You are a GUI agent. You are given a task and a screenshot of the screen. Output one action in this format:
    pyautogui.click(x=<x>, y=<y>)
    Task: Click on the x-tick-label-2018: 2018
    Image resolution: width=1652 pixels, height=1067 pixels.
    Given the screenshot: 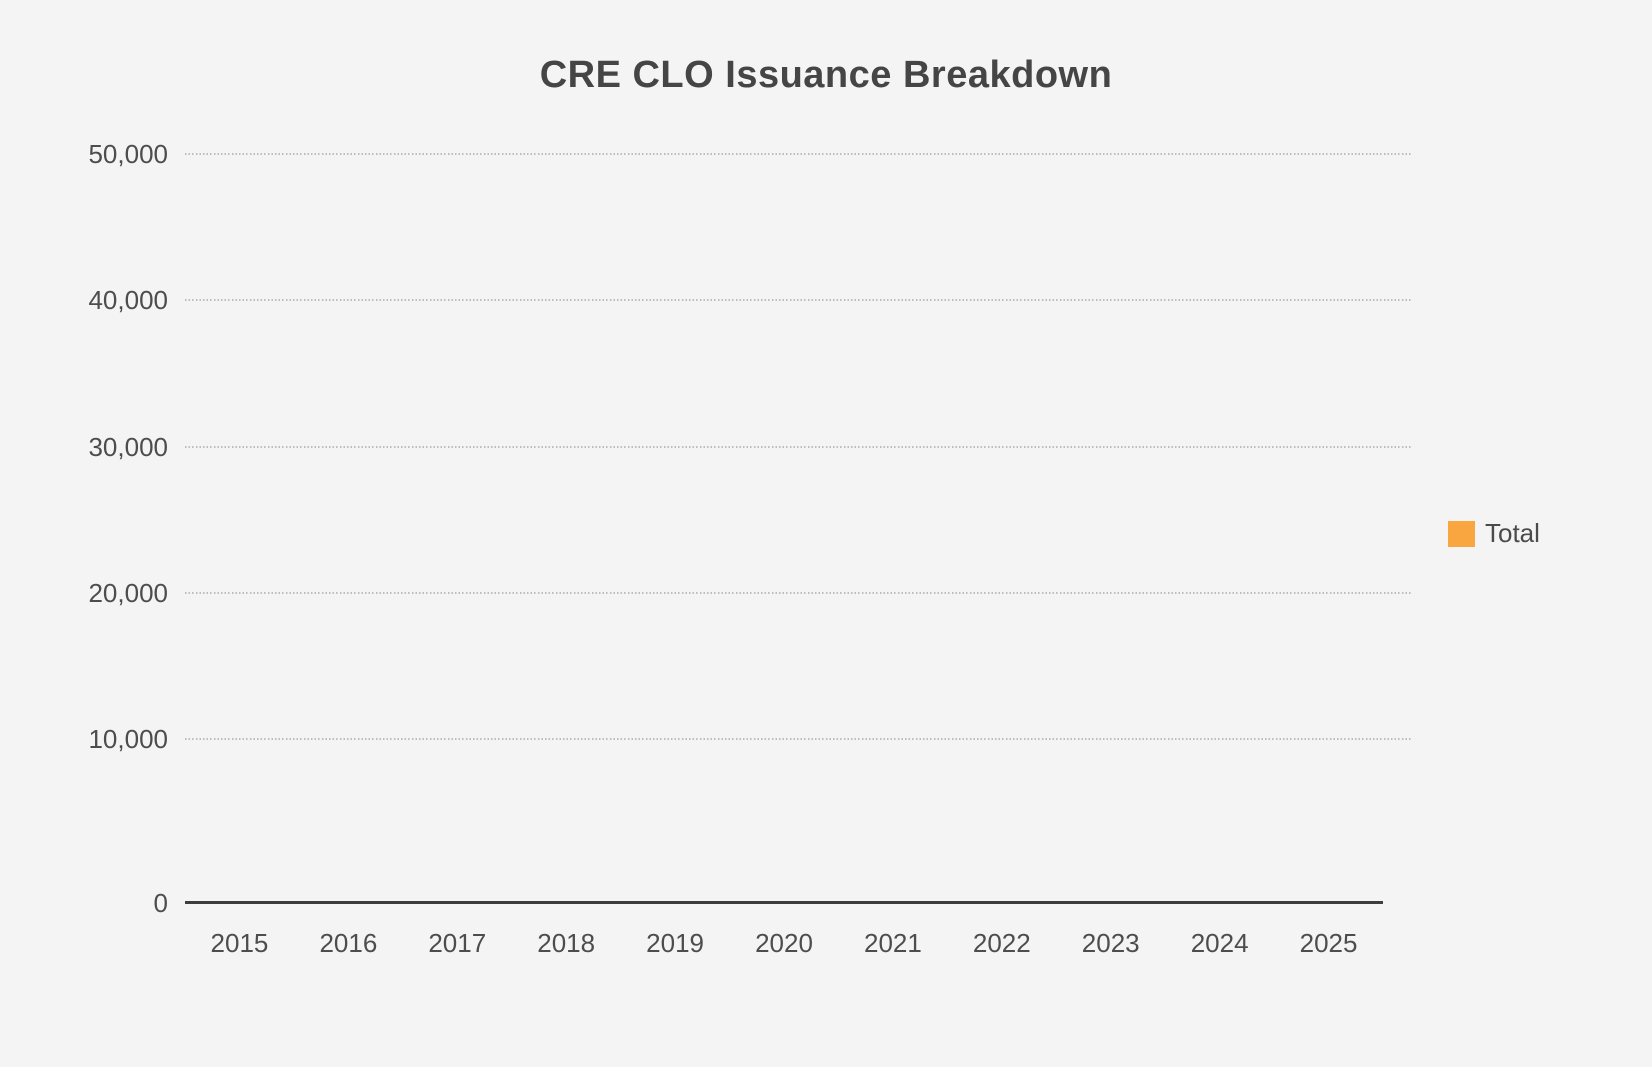 What is the action you would take?
    pyautogui.click(x=566, y=943)
    